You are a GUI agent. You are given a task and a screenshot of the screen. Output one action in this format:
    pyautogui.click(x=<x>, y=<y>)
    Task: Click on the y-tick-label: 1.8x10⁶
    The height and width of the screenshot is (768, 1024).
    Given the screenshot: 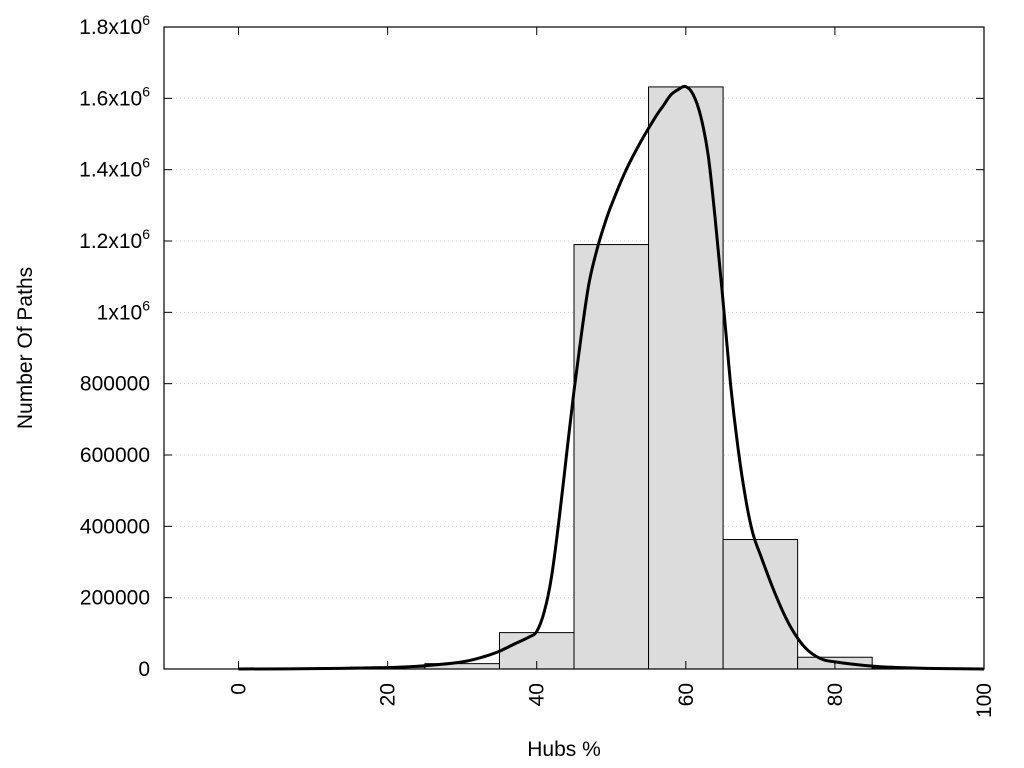 What is the action you would take?
    pyautogui.click(x=114, y=25)
    